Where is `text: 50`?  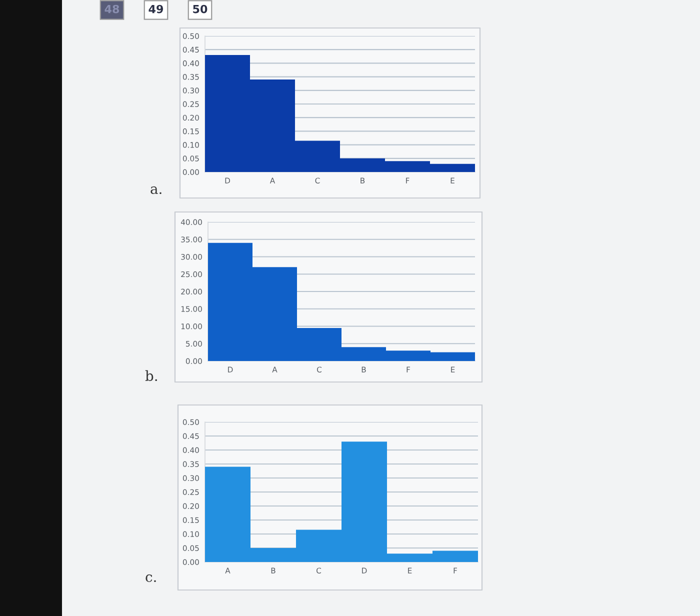
text: 50 is located at coordinates (200, 9).